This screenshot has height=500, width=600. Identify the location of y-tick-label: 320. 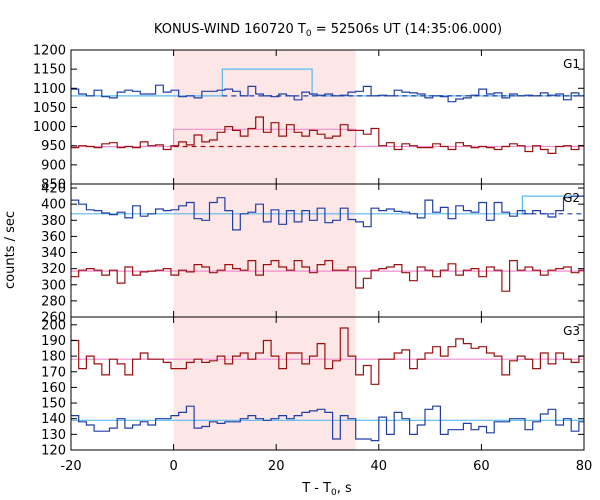
(53, 269).